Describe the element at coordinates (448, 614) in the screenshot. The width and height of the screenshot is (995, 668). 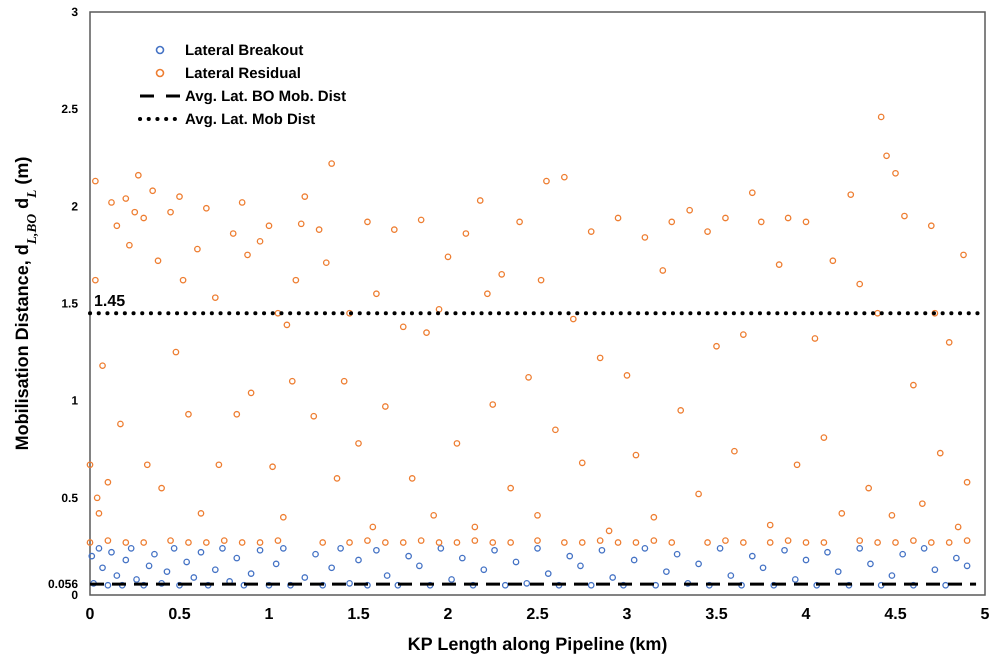
I see `x-tick-label: 2` at that location.